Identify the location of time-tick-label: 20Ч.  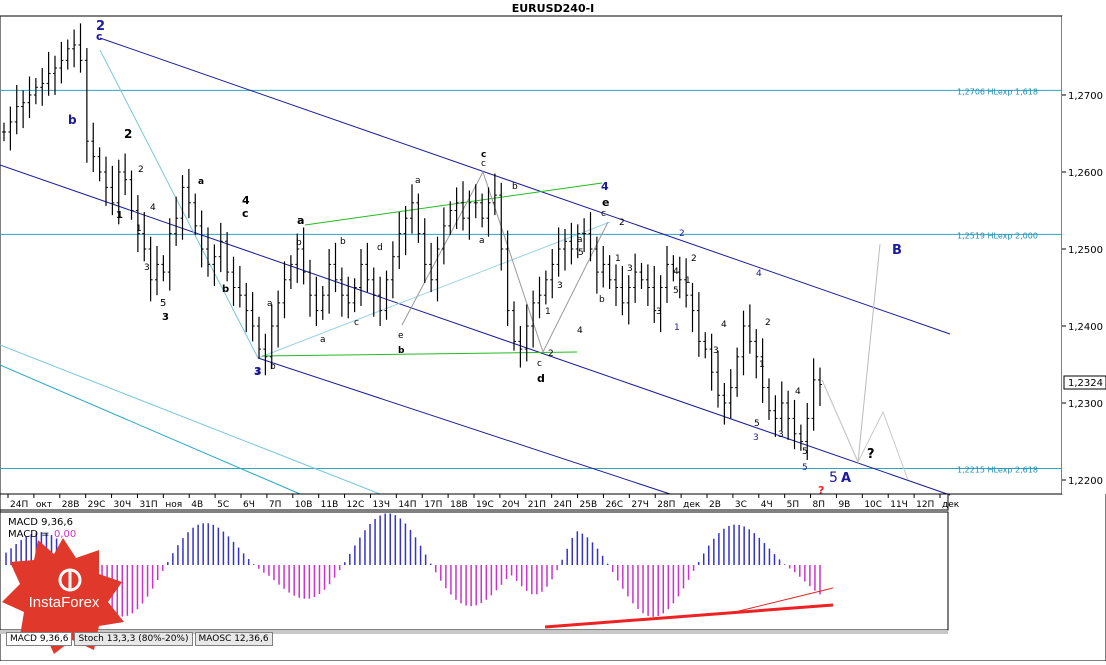
(511, 505).